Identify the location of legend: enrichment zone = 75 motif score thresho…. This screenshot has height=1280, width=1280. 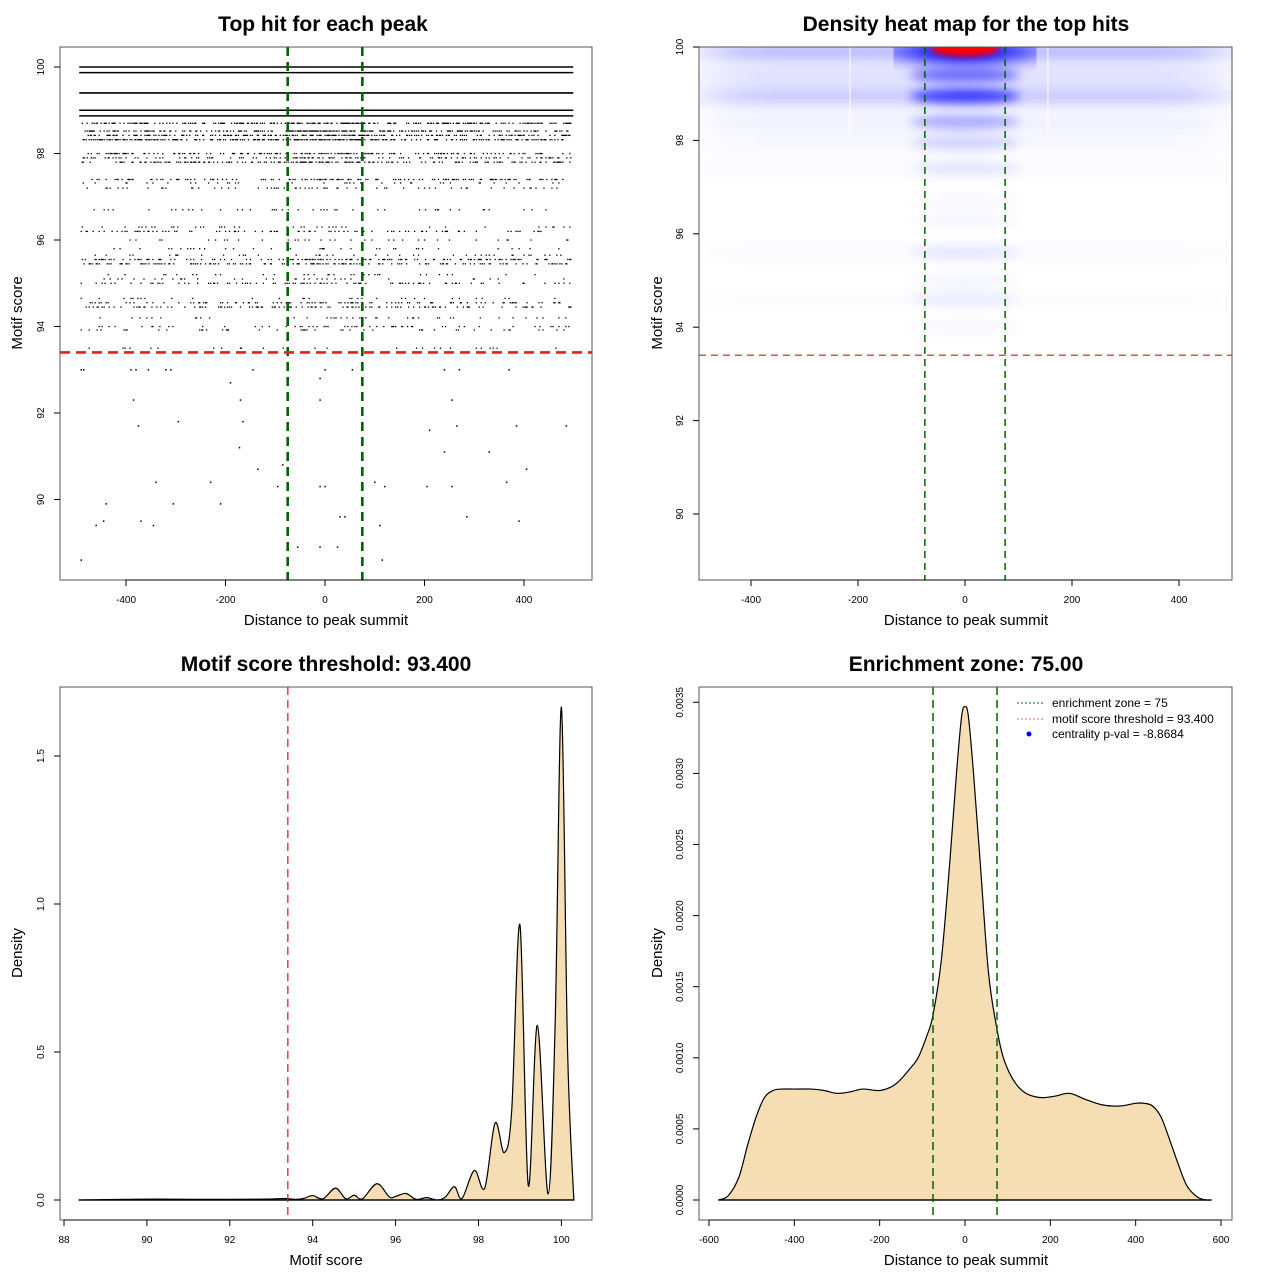
(1115, 718).